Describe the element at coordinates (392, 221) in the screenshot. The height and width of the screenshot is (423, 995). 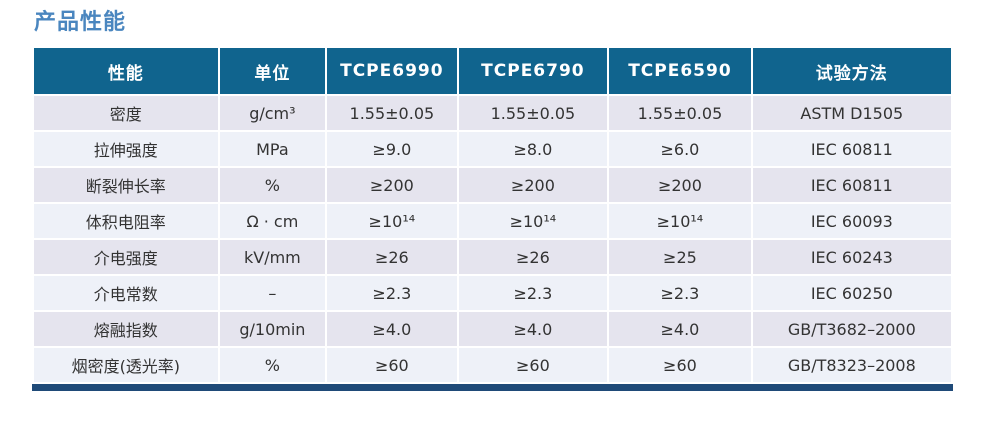
I see `cell-tcpe6990: ≥10¹⁴` at that location.